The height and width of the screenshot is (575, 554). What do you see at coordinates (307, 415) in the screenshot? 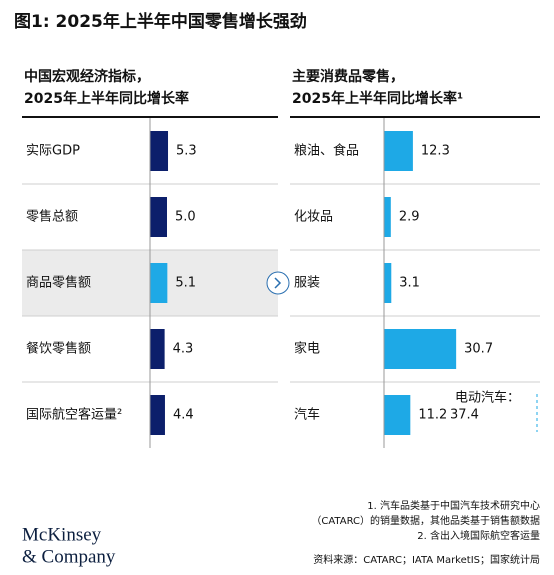
I see `category-label: 汽车` at bounding box center [307, 415].